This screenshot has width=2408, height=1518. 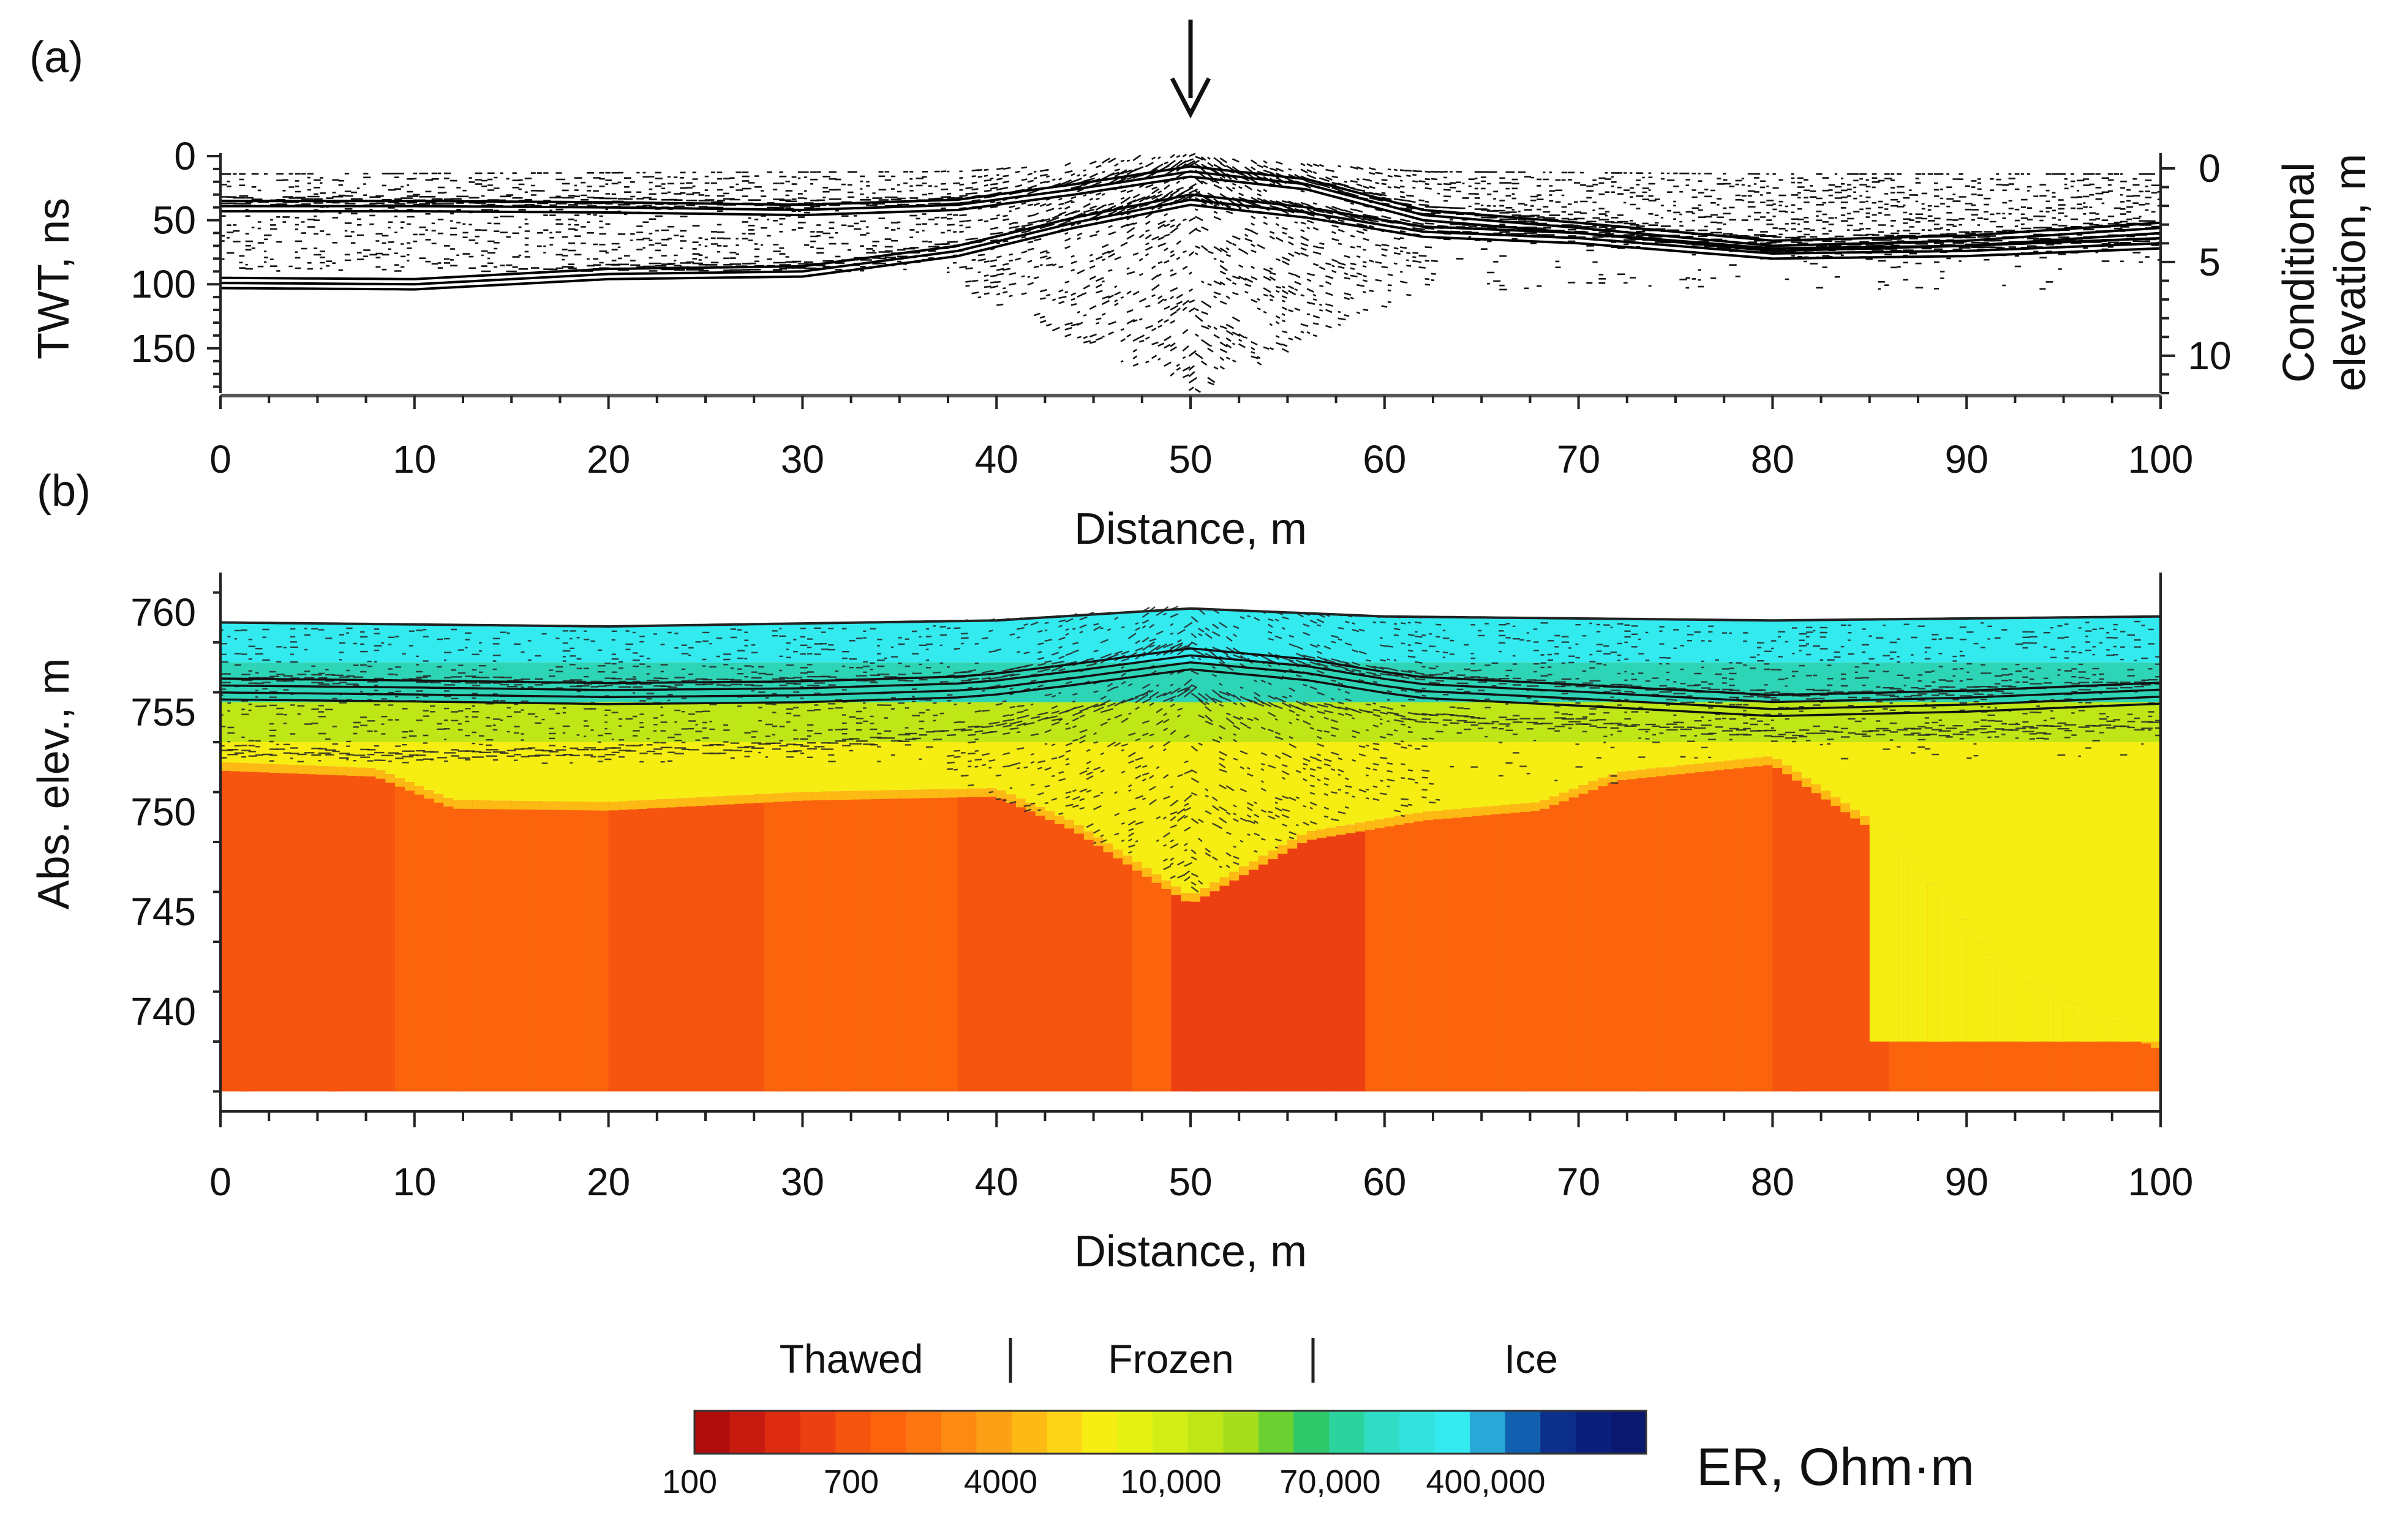 What do you see at coordinates (1190, 693) in the screenshot?
I see `radargram-b-reflector` at bounding box center [1190, 693].